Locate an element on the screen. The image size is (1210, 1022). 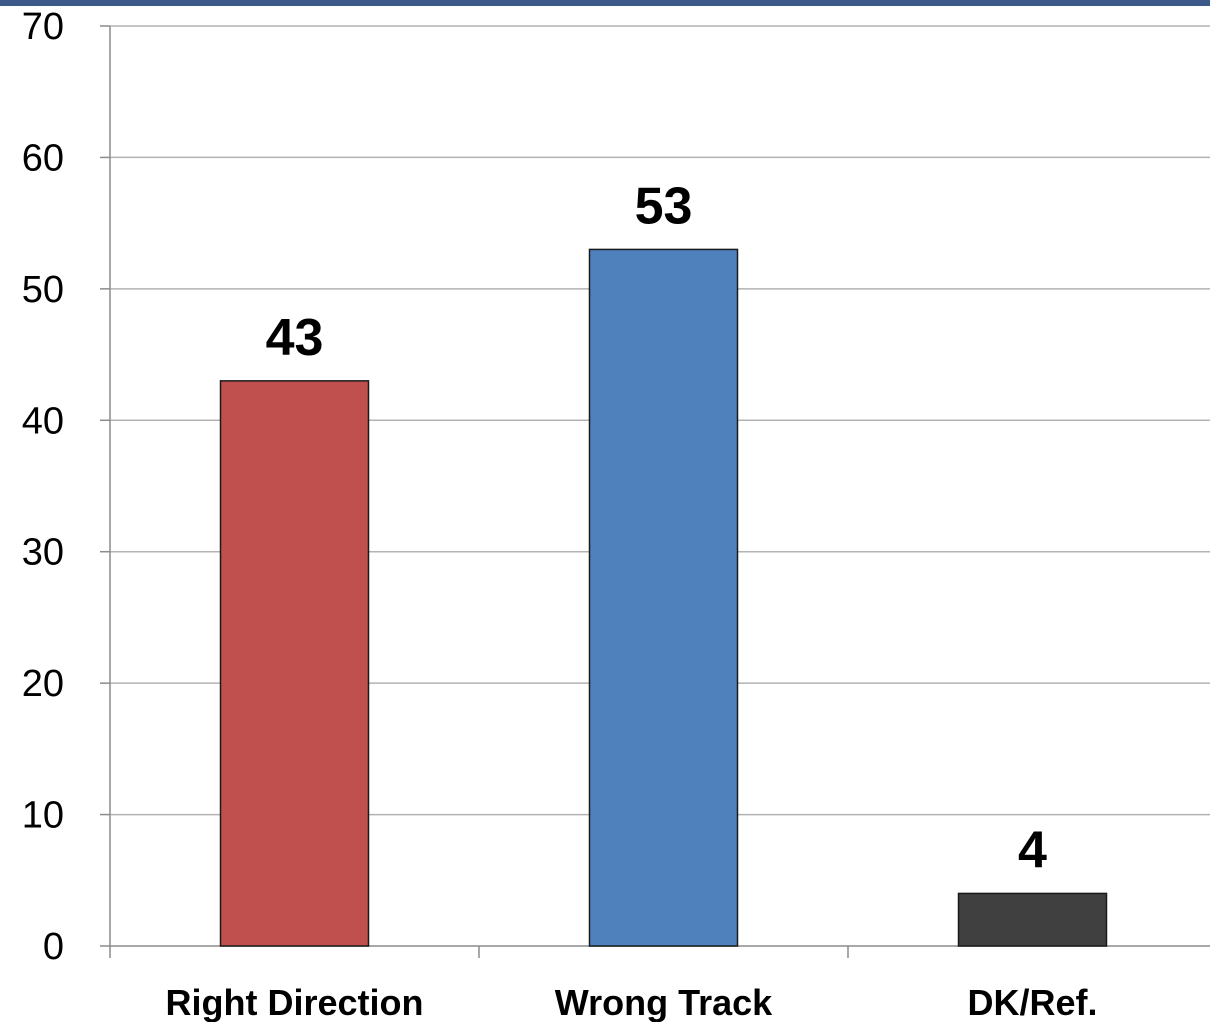
category-label: Right Direction is located at coordinates (295, 1002).